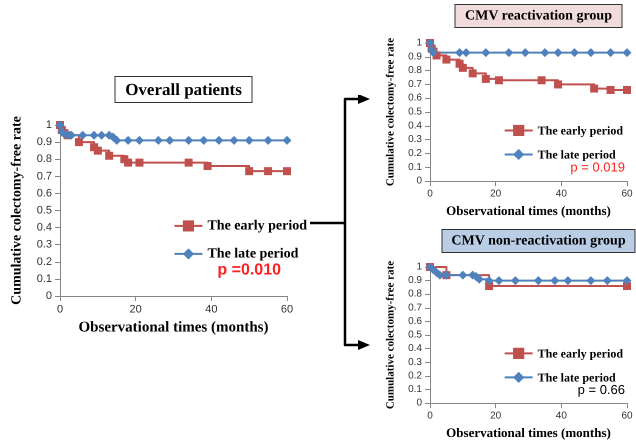  Describe the element at coordinates (538, 241) in the screenshot. I see `chart-title: CMV non-reactivation group` at that location.